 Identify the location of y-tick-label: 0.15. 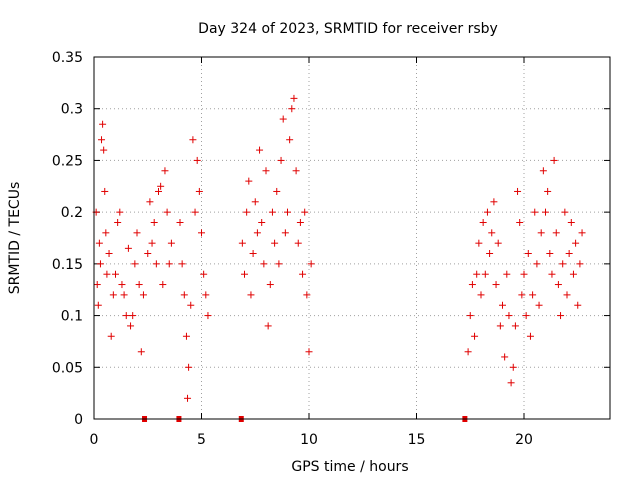
(67, 265).